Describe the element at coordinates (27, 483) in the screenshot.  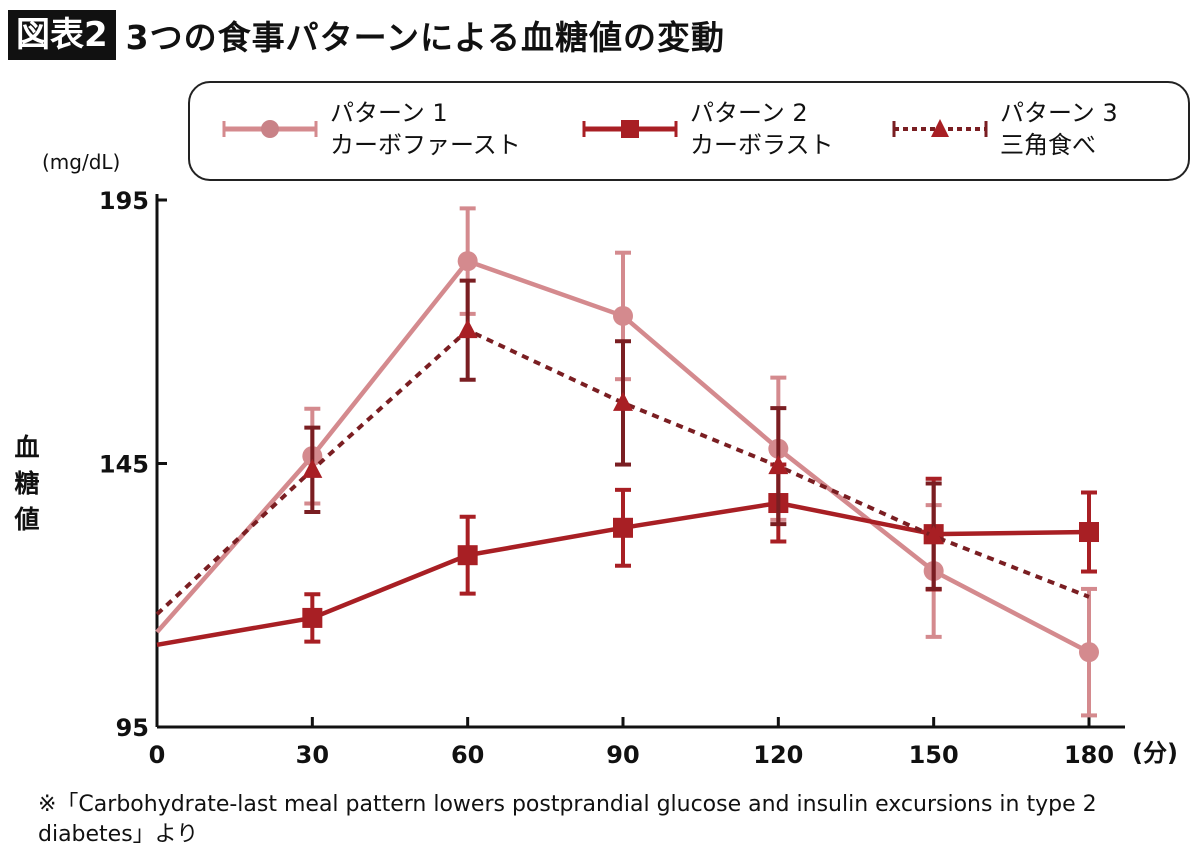
I see `y-axis-label: 血糖値` at that location.